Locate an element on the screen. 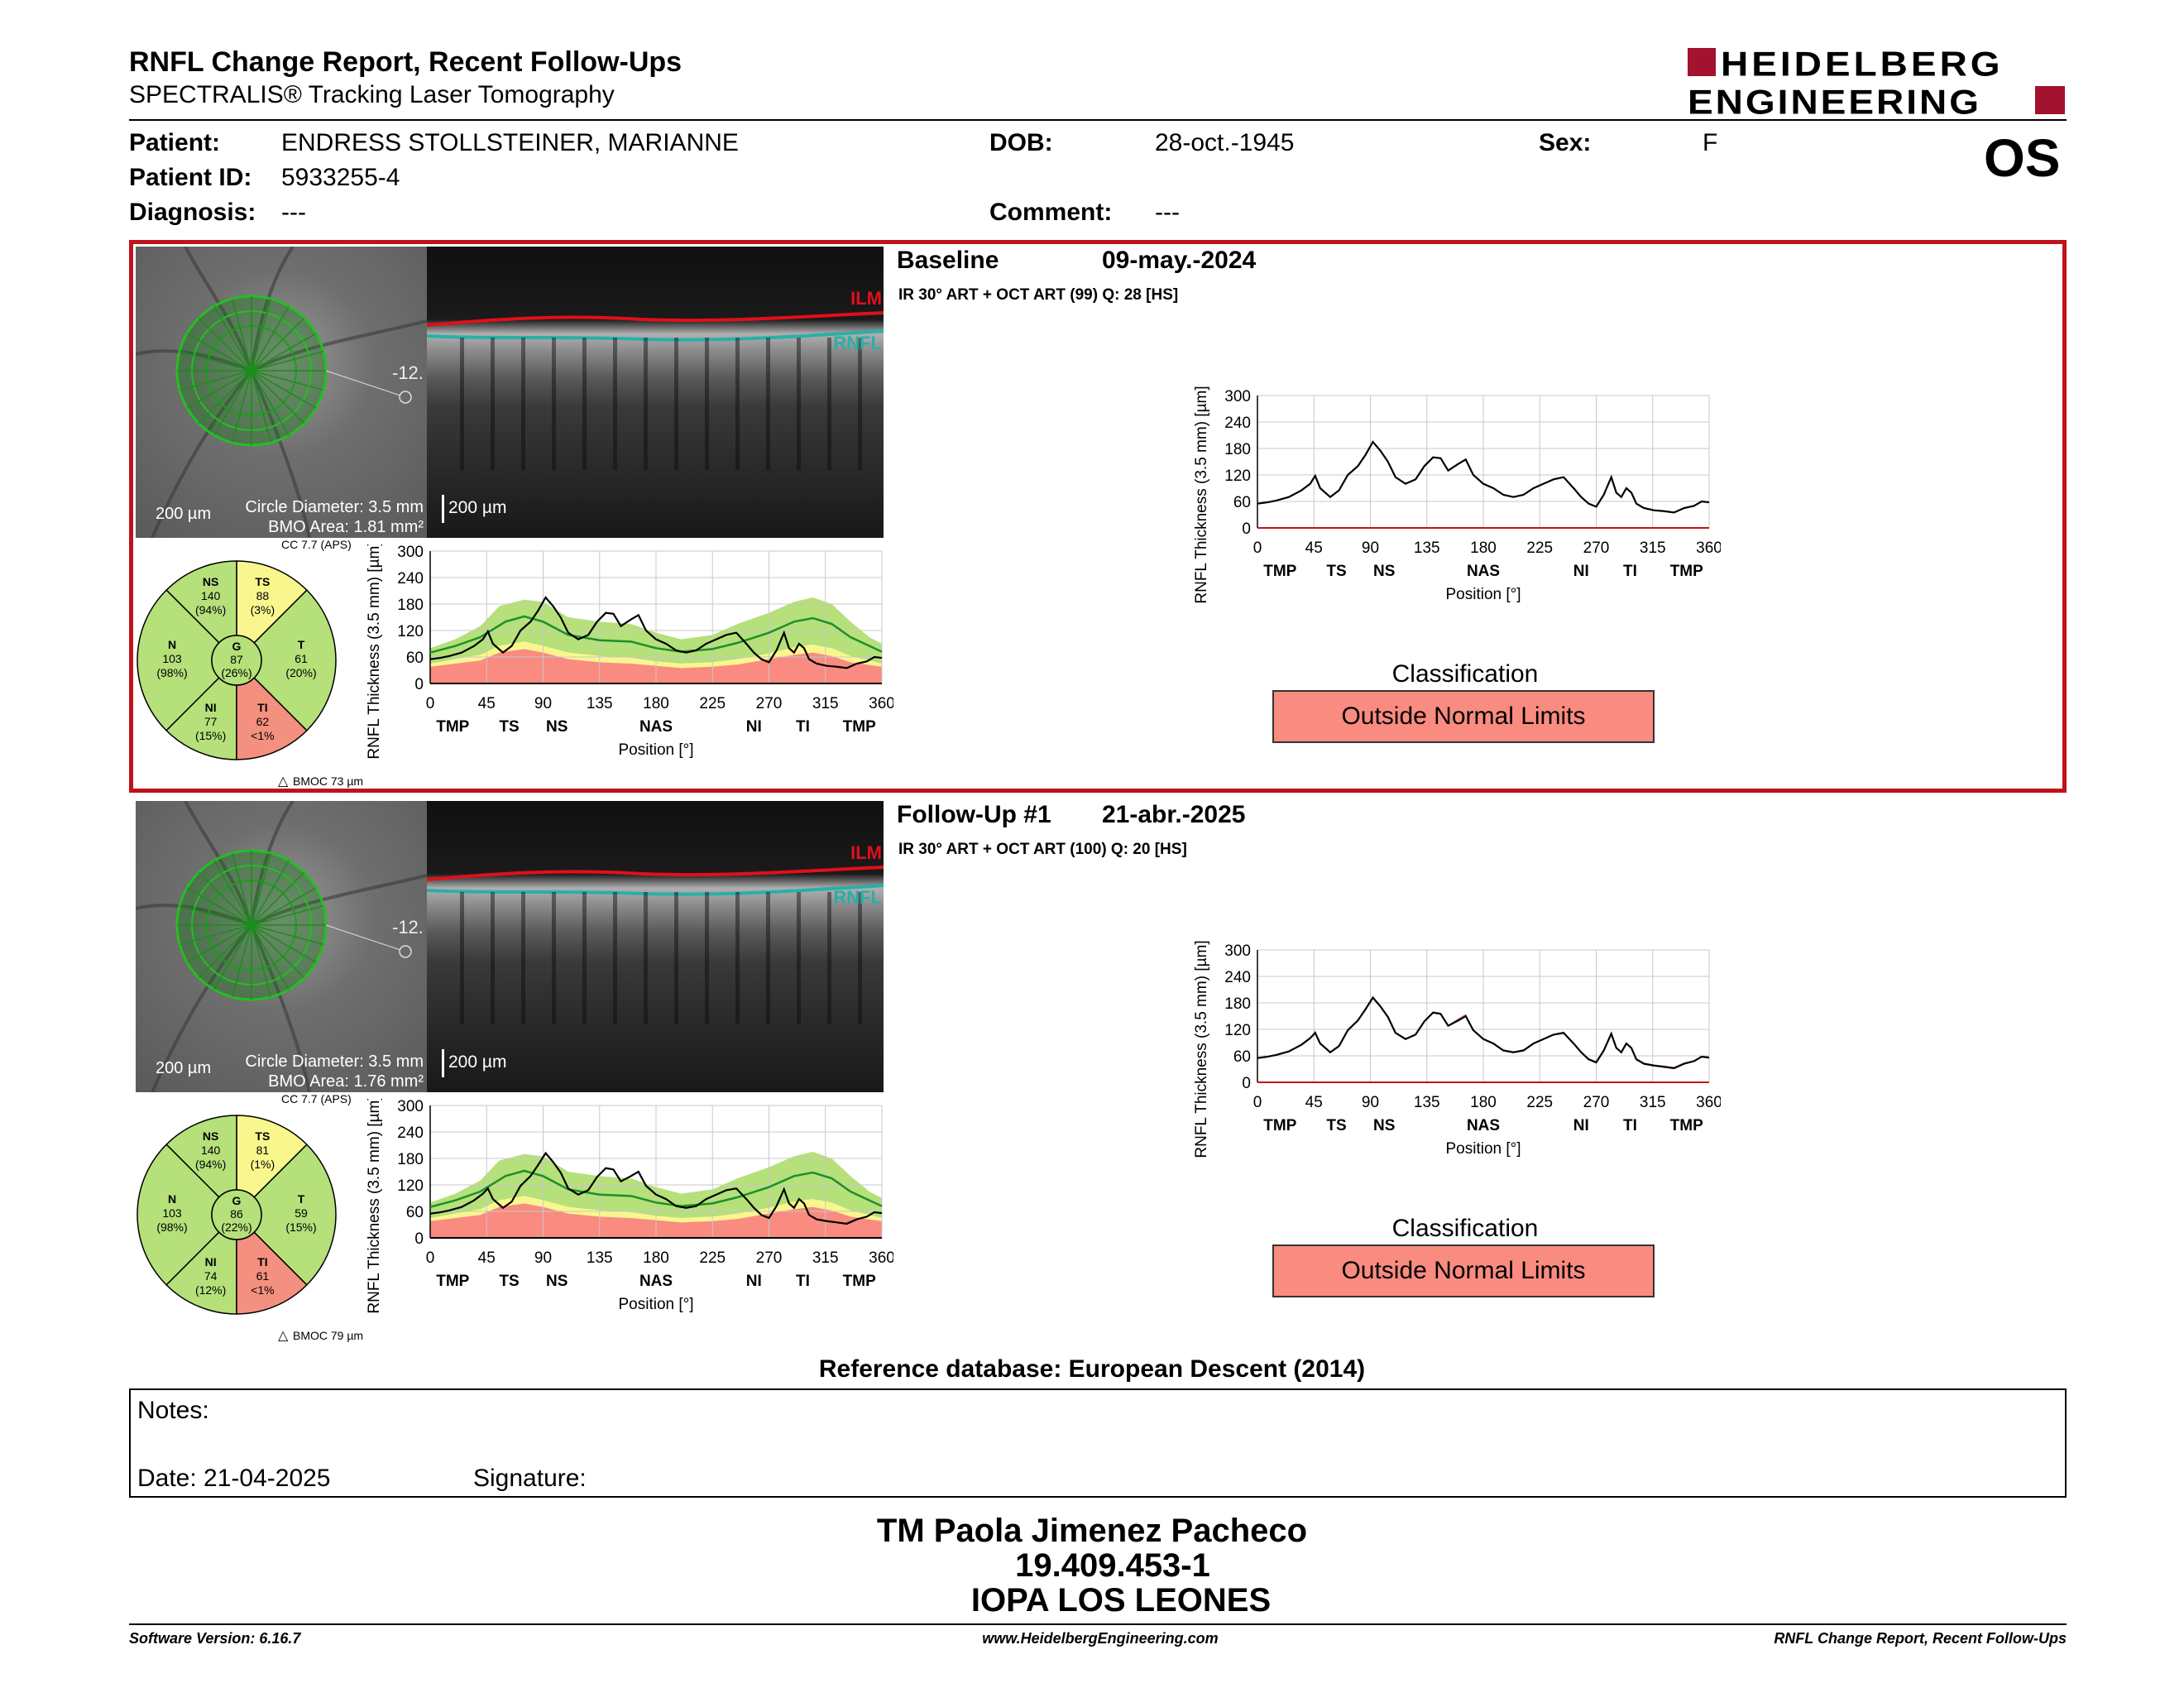 The image size is (2184, 1688). x-axis-label: Position [°] is located at coordinates (1483, 594).